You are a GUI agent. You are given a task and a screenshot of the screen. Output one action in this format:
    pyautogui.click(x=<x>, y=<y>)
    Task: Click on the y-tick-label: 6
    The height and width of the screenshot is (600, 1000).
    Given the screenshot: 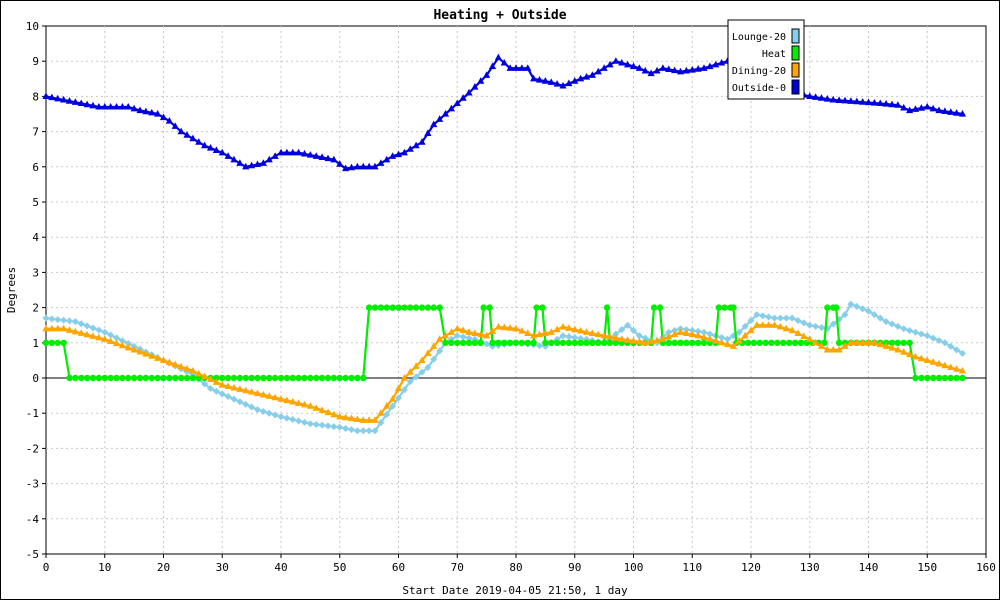 What is the action you would take?
    pyautogui.click(x=35, y=167)
    